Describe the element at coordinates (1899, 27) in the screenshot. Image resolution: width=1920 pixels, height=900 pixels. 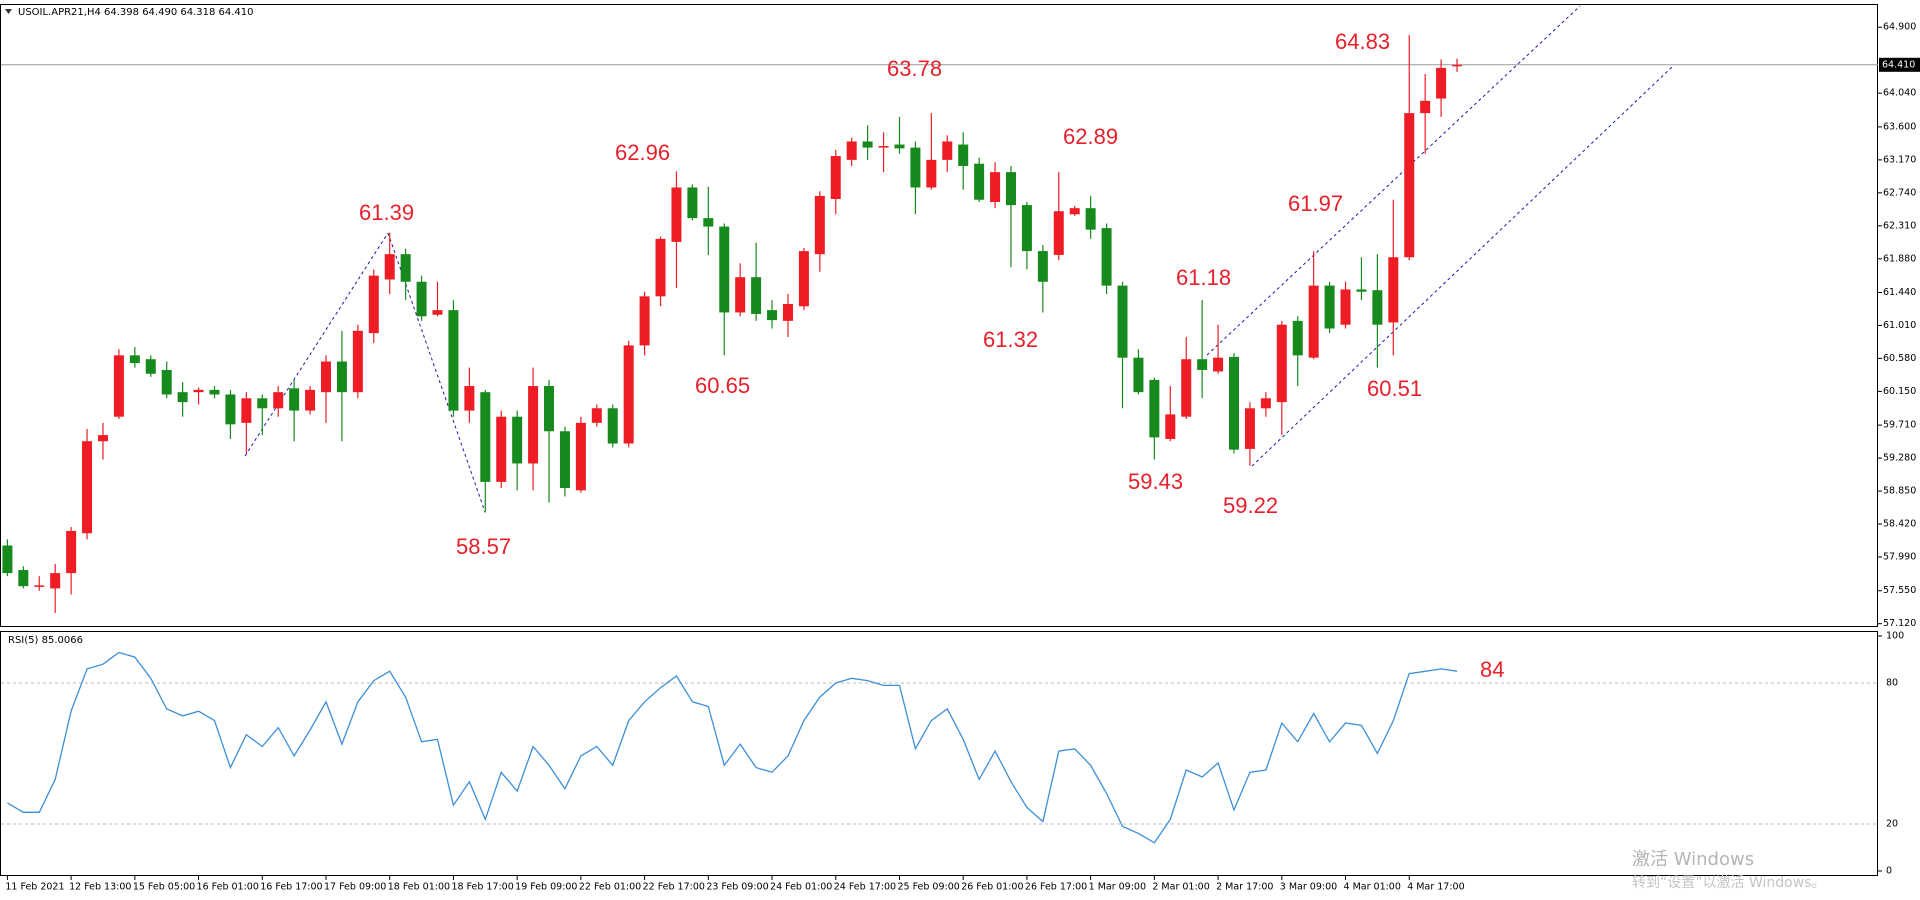
I see `y-tick-label: 64.900` at that location.